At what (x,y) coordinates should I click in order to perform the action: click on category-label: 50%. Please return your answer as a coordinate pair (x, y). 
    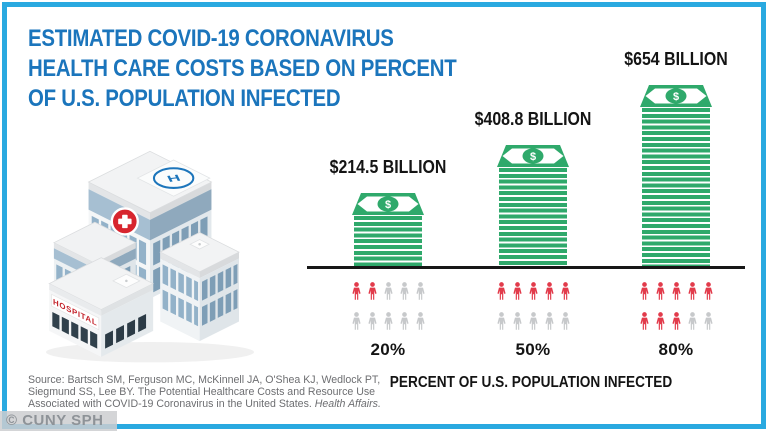
    Looking at the image, I should click on (533, 349).